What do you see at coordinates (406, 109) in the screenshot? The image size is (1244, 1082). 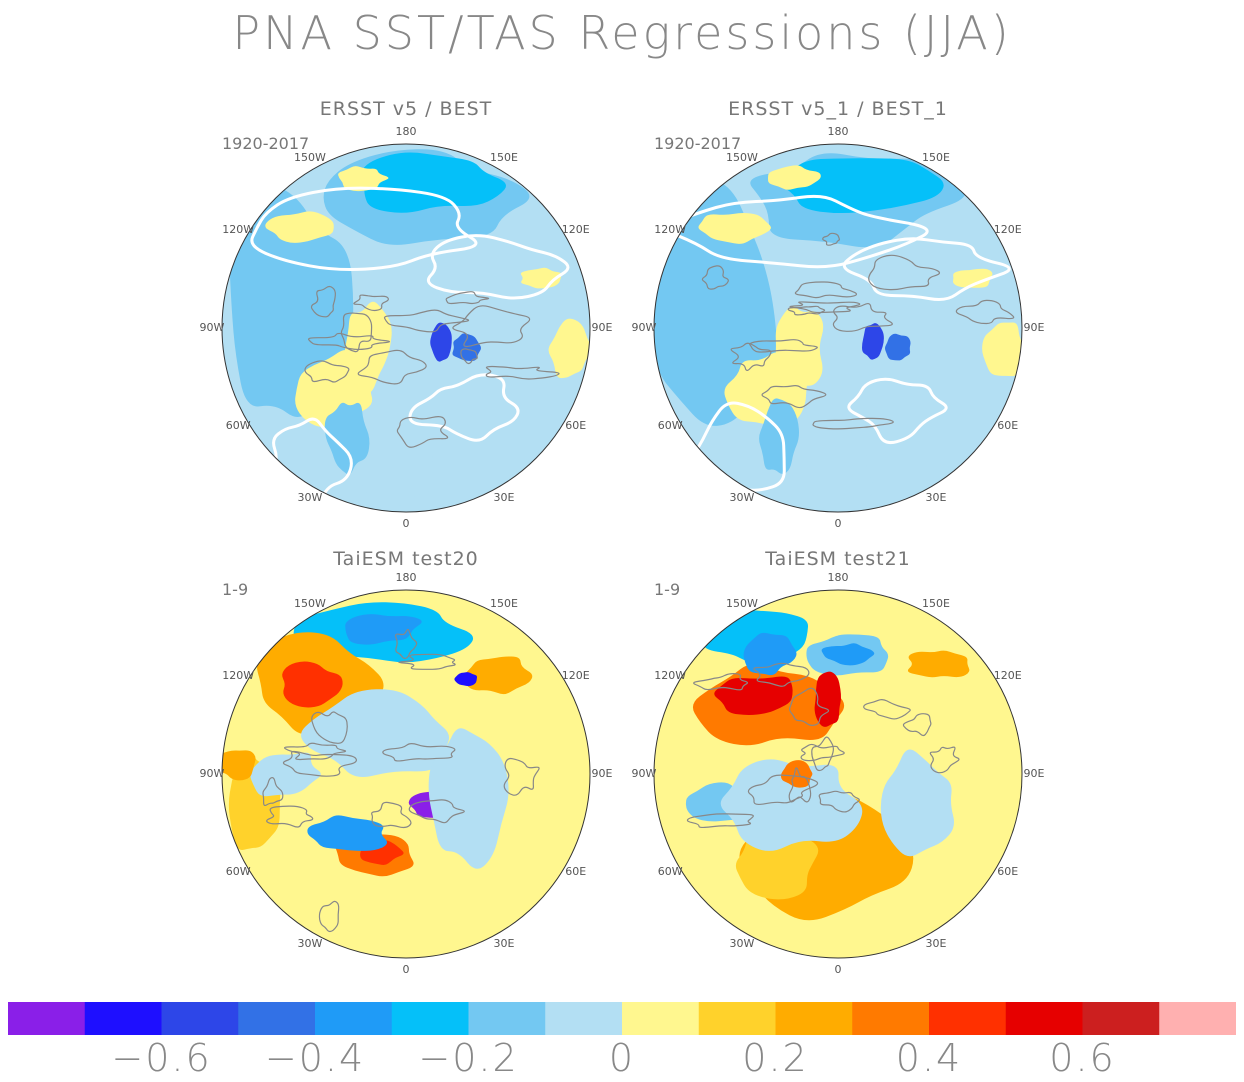 I see `panel-title: ERSST v5 / BEST` at bounding box center [406, 109].